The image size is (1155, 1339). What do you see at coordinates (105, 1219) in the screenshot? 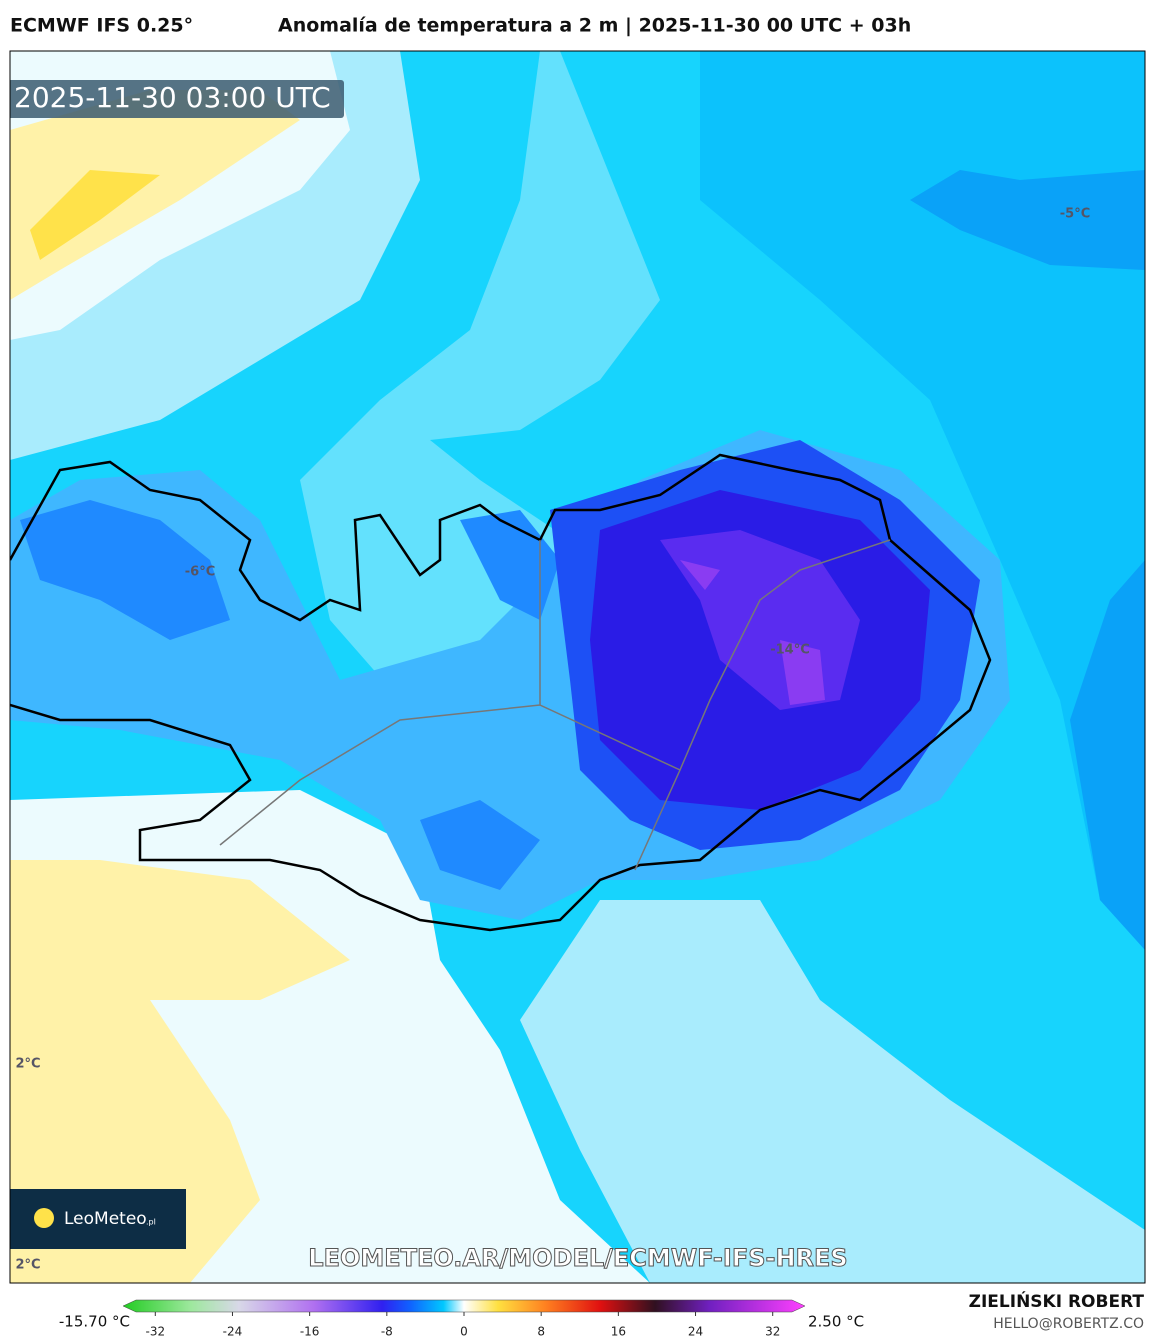
I see `logo: LeoMeteo` at bounding box center [105, 1219].